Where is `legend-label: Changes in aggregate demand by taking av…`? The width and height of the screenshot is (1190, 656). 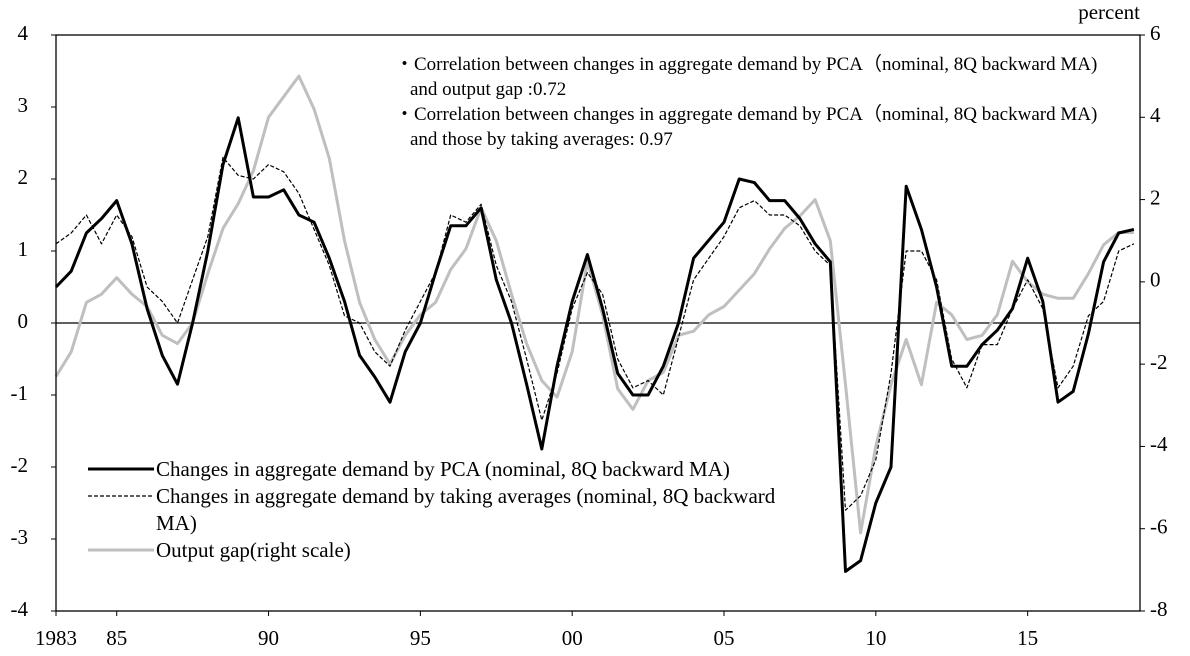 legend-label: Changes in aggregate demand by taking av… is located at coordinates (466, 509).